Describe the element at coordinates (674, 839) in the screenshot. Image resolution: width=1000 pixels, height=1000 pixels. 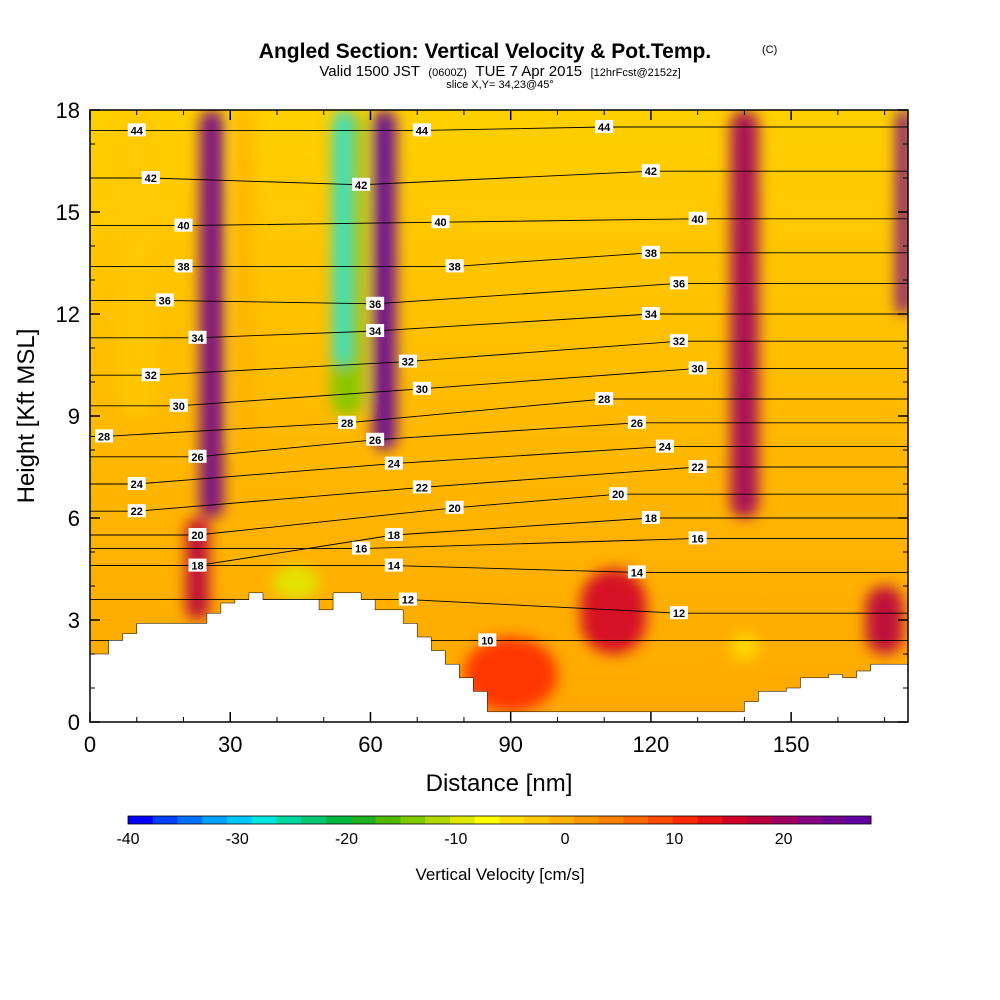
I see `colorbar-tick-label: 10` at that location.